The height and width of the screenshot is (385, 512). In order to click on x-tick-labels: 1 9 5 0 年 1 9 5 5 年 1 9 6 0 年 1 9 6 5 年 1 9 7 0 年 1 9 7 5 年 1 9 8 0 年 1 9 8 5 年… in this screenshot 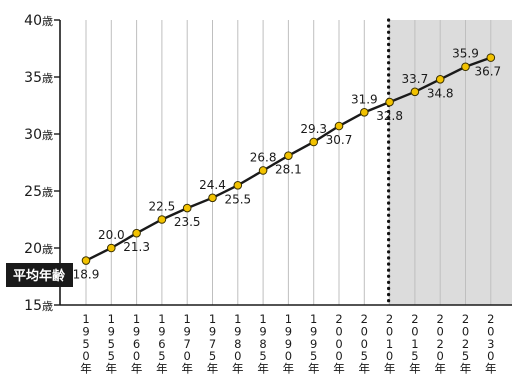, I will do `click(288, 344)`.